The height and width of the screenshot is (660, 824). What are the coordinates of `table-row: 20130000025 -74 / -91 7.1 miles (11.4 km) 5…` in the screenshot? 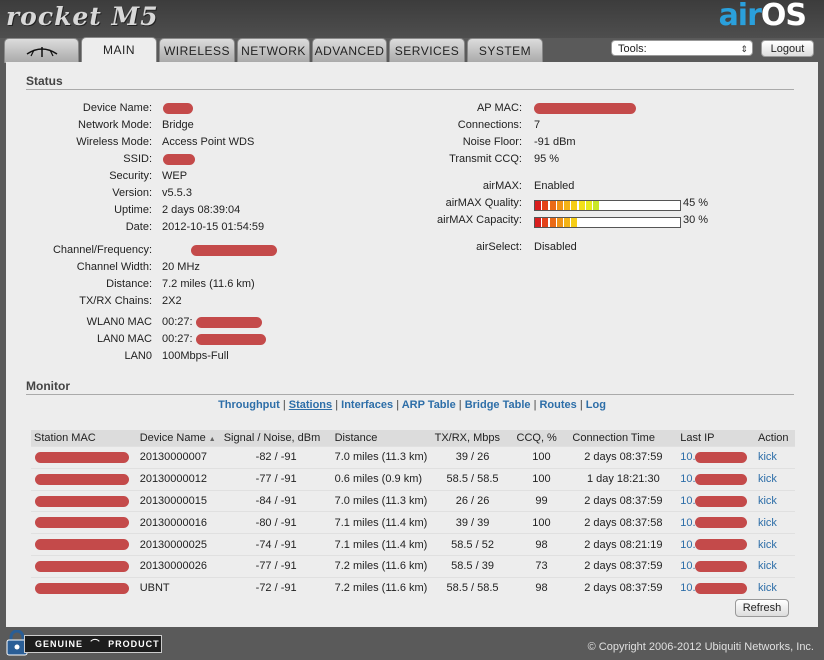 It's located at (413, 544).